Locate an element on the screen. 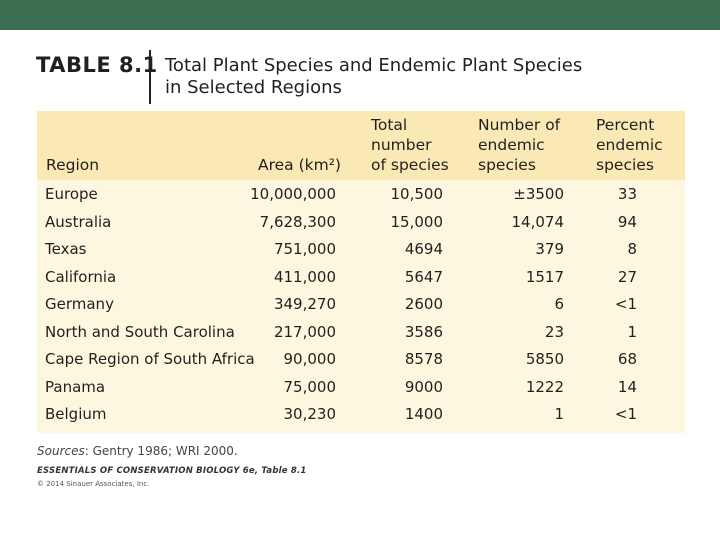 This screenshot has height=540, width=720. cell-percent: 1 is located at coordinates (632, 331).